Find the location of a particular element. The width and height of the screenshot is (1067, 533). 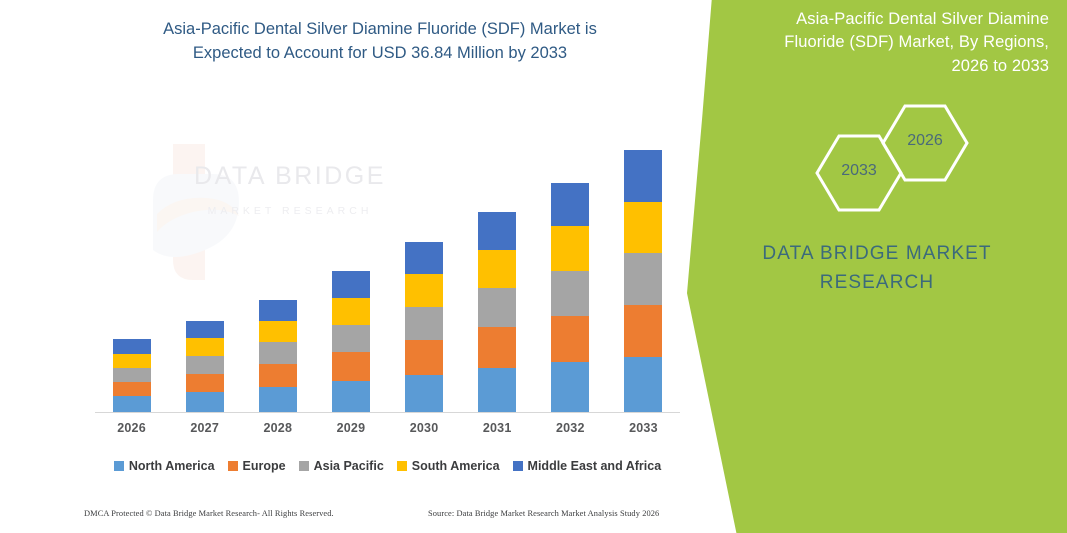

legend-item-label: Asia Pacific is located at coordinates (348, 466).